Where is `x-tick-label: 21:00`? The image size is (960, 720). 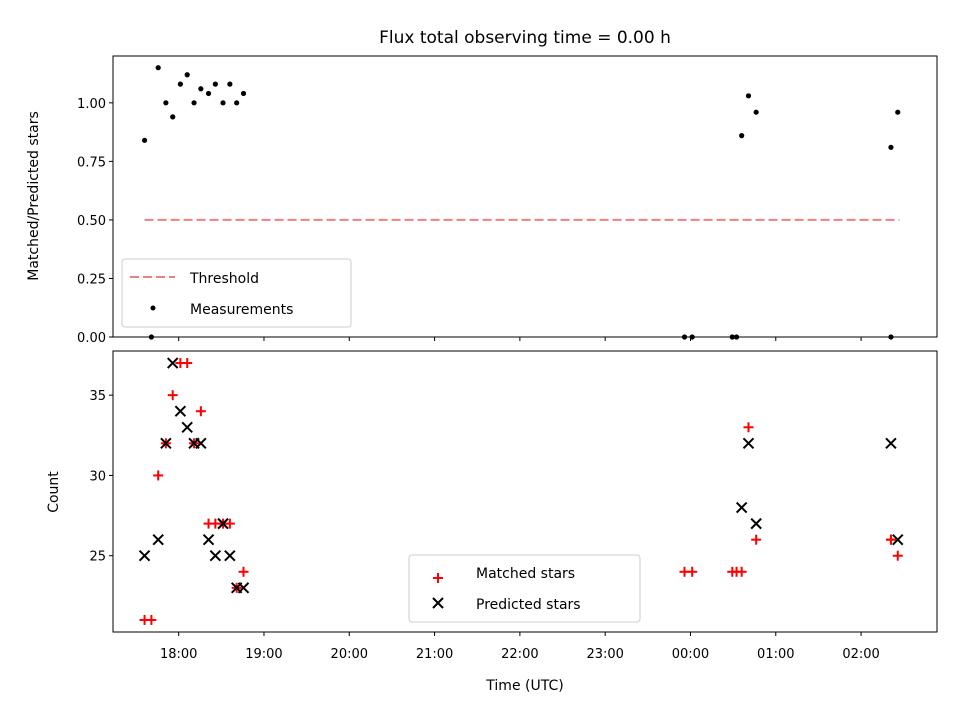
x-tick-label: 21:00 is located at coordinates (434, 654).